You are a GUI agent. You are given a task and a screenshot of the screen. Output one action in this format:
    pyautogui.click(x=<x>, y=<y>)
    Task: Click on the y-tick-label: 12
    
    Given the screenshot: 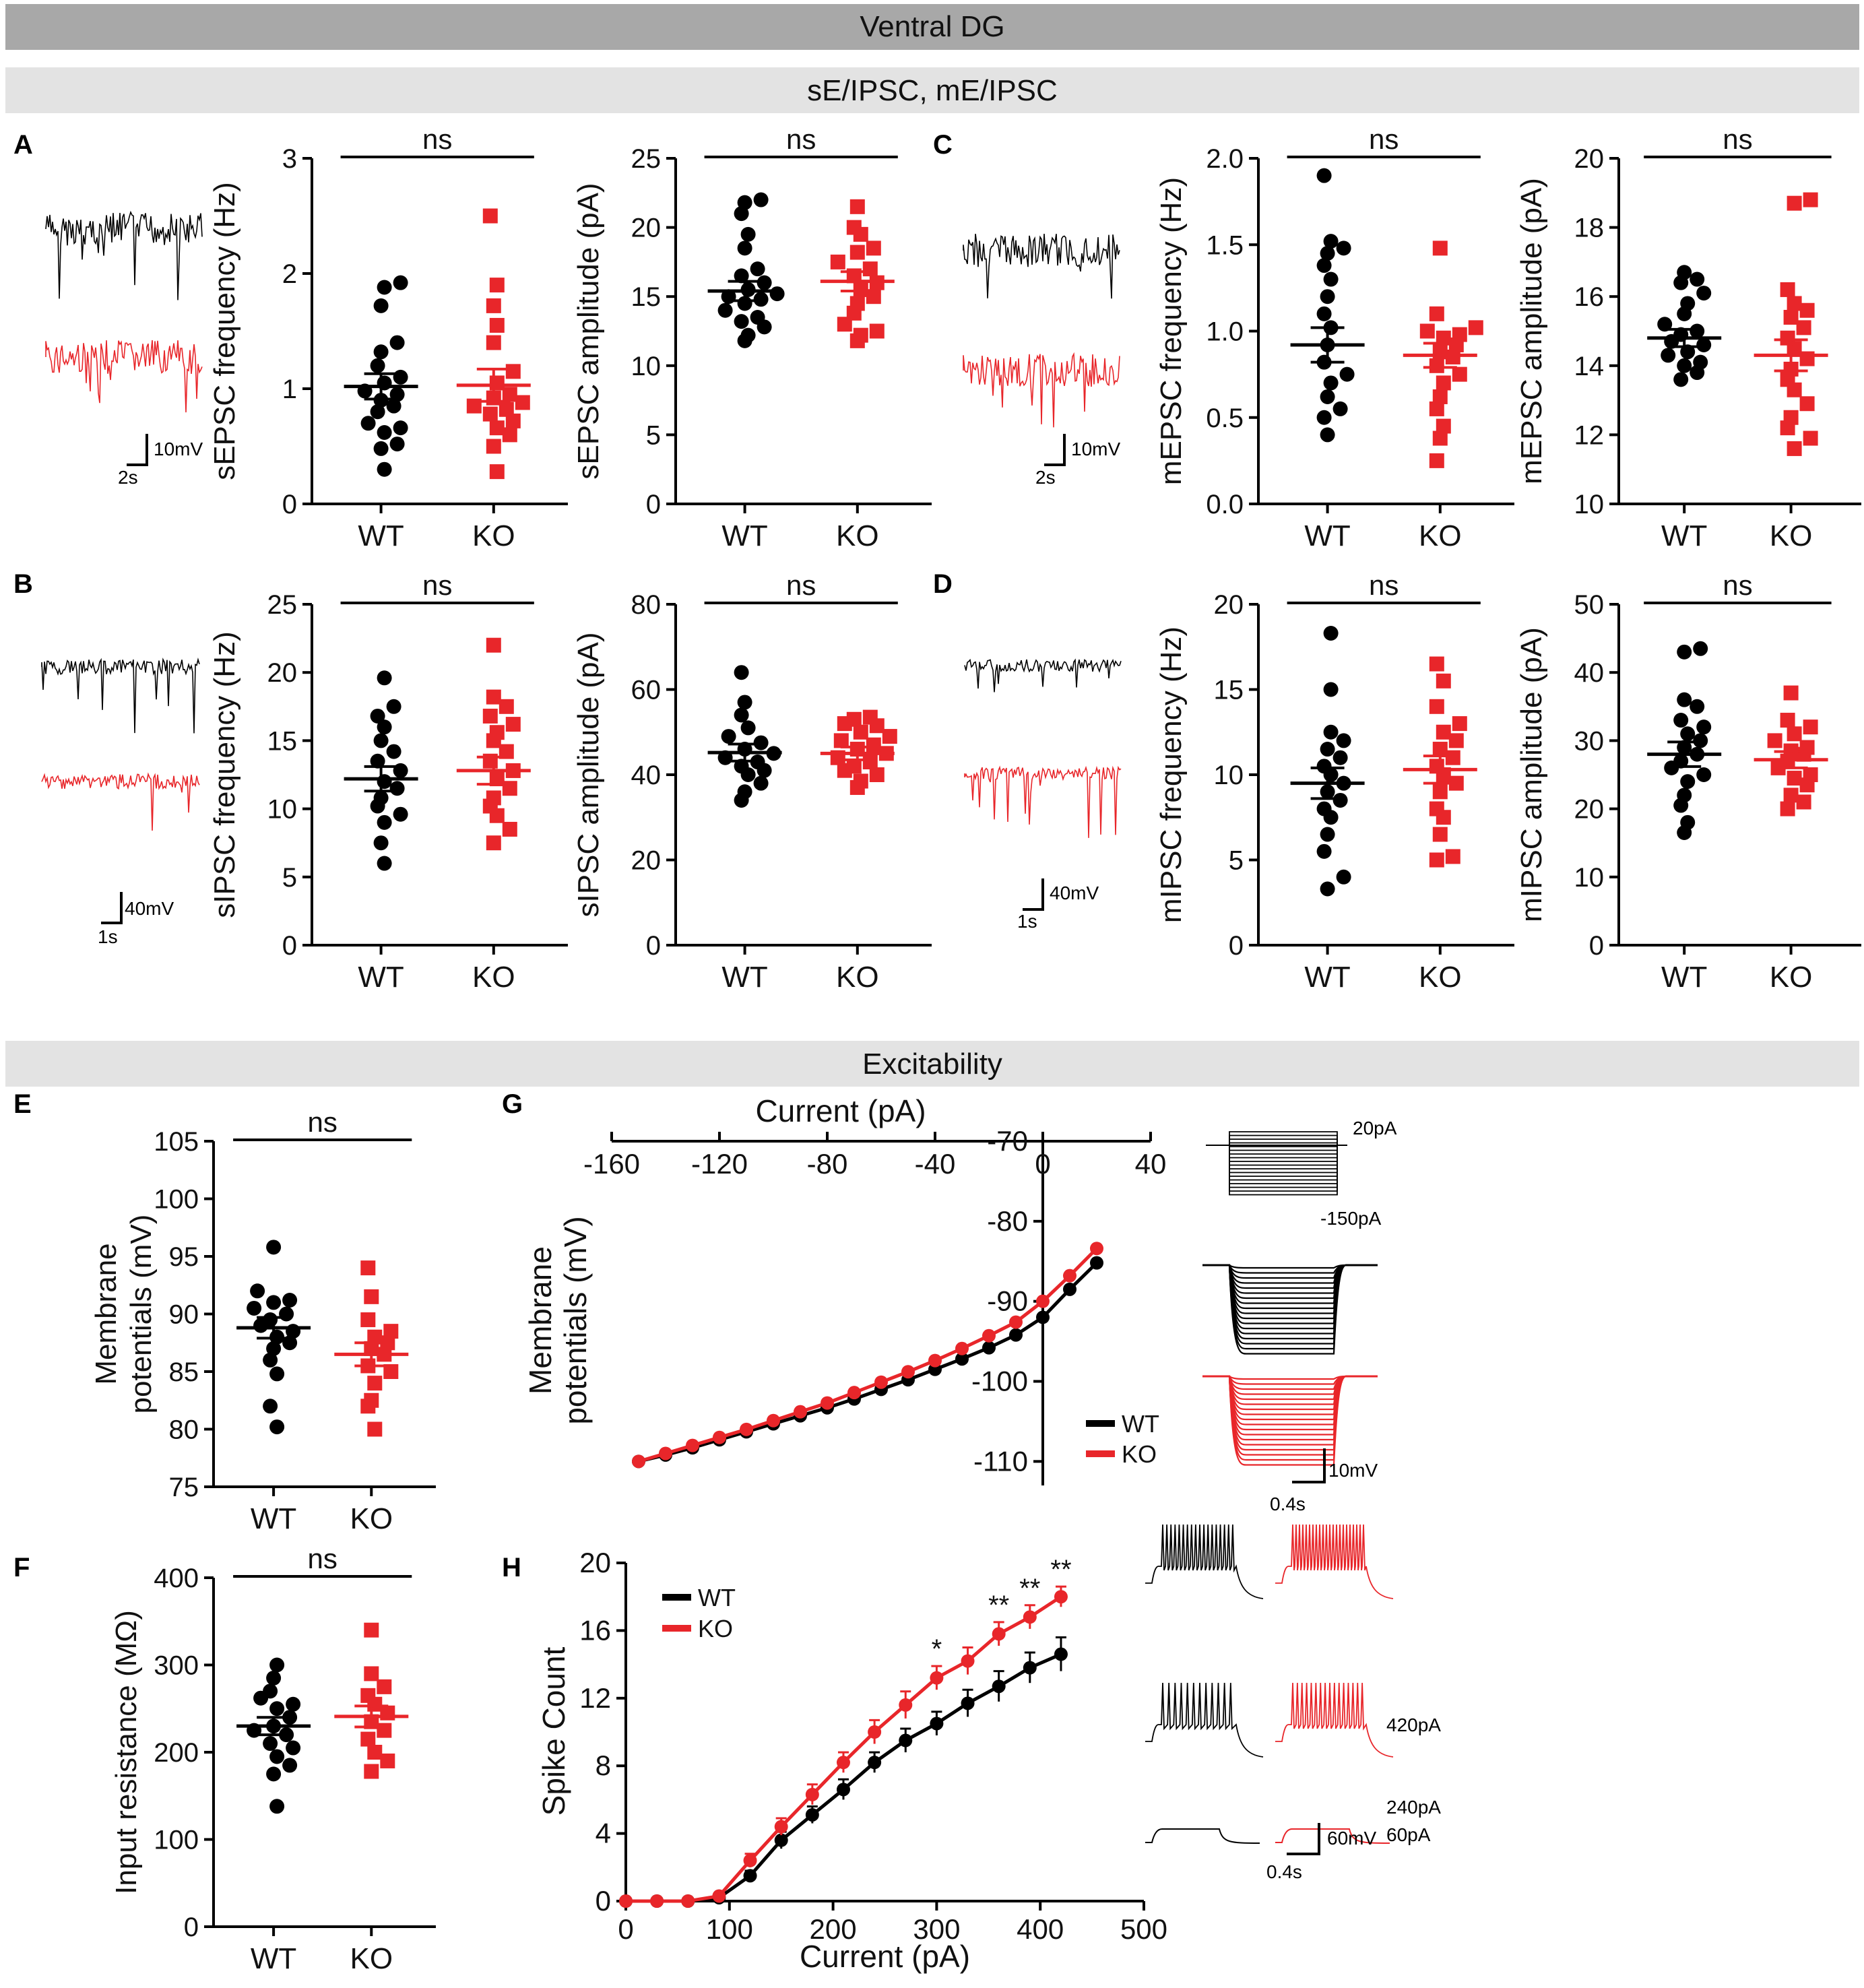 What is the action you would take?
    pyautogui.click(x=1590, y=435)
    